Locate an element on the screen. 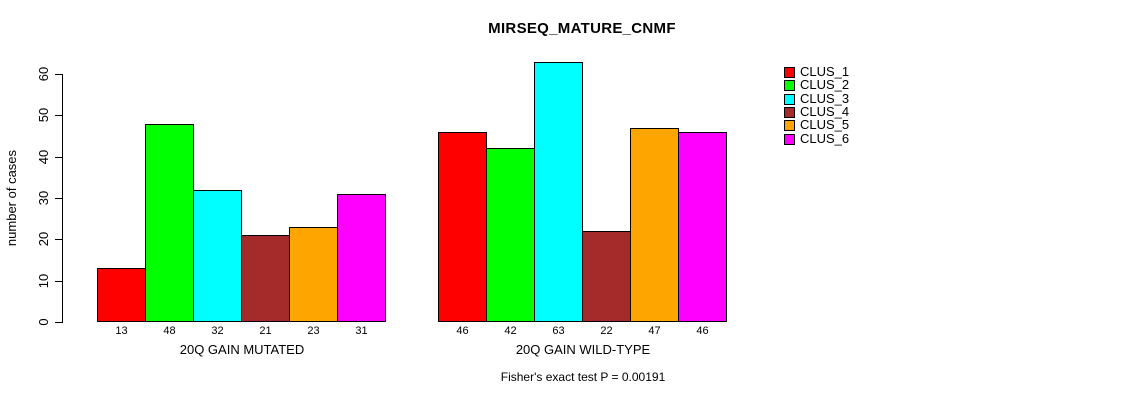  bar-clus_5-group2 is located at coordinates (654, 225).